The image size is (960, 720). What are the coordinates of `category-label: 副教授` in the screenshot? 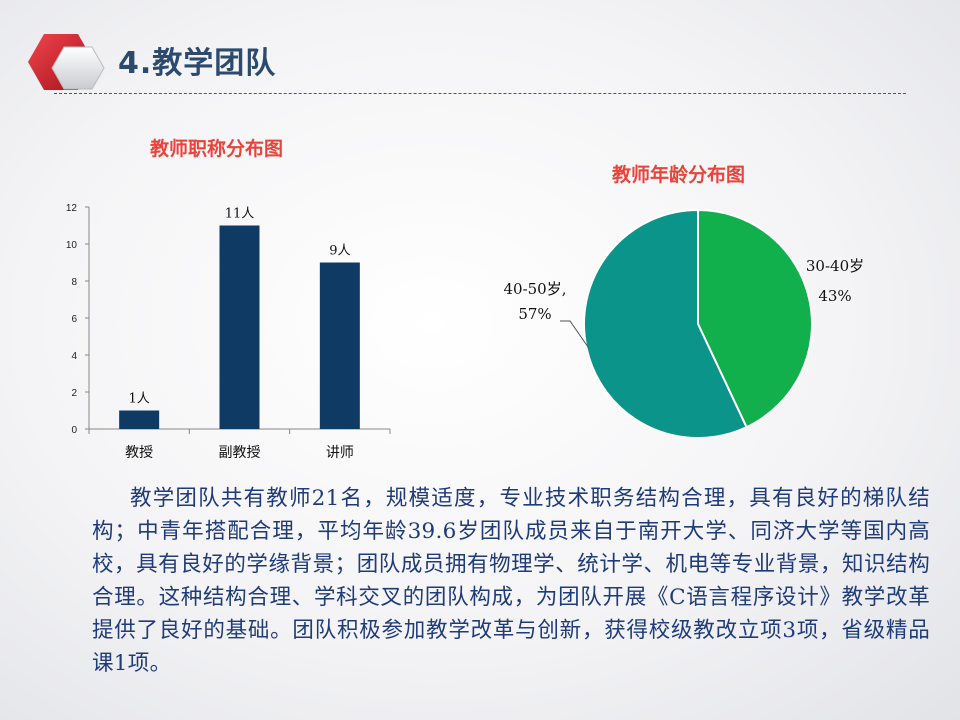 It's located at (240, 453).